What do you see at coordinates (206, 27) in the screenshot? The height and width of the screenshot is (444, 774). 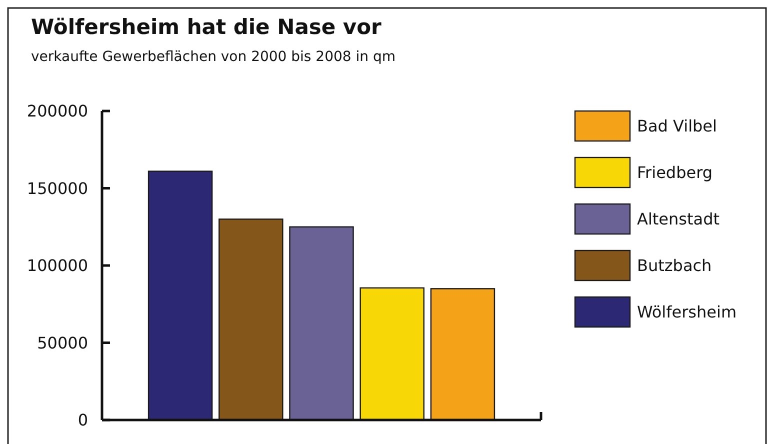 I see `chart-title: Wölfersheim hat die Nase vor` at bounding box center [206, 27].